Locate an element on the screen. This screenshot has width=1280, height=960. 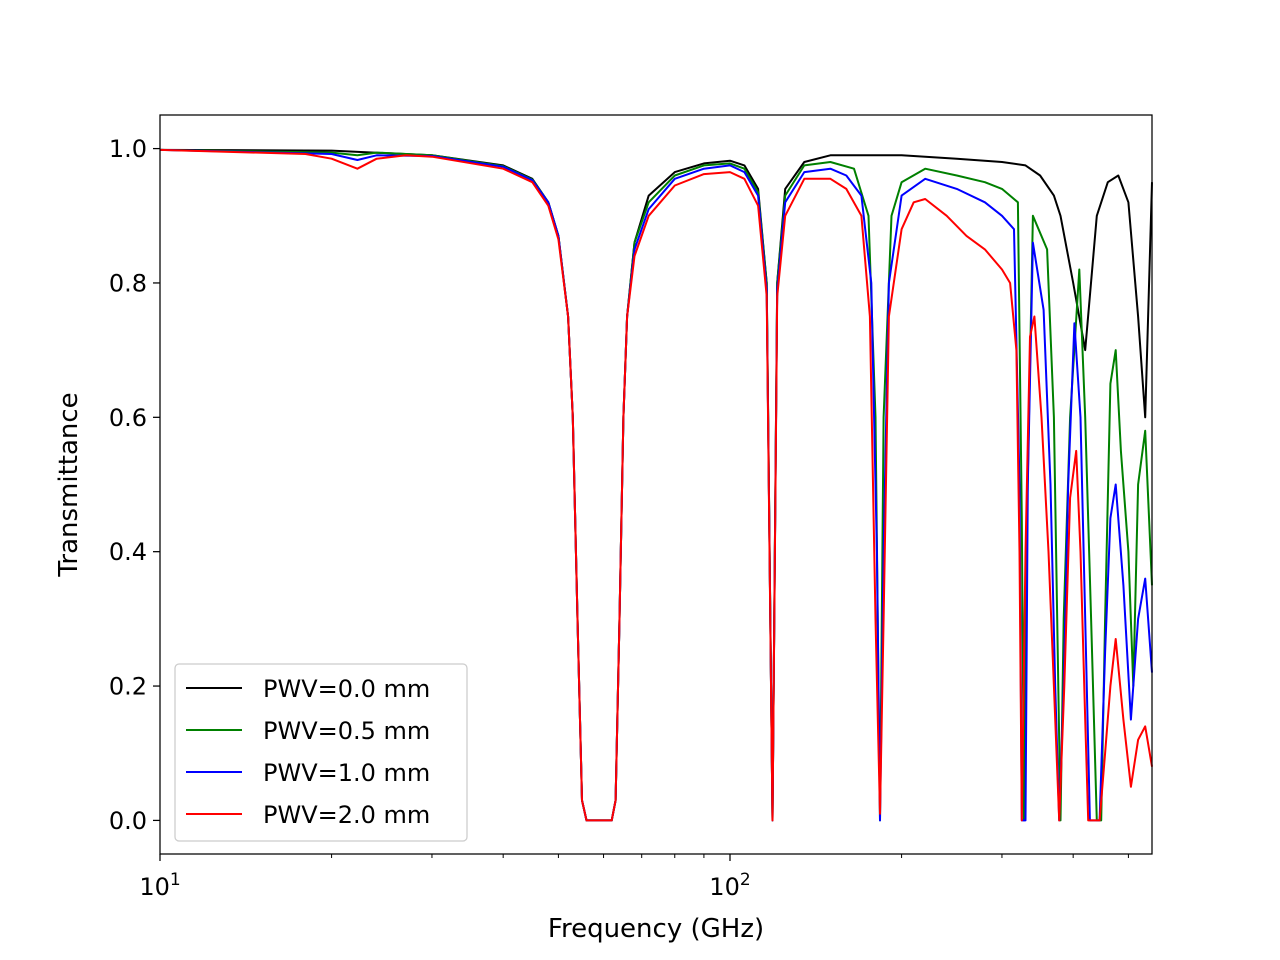
y-axis-label: Transmittance is located at coordinates (69, 484).